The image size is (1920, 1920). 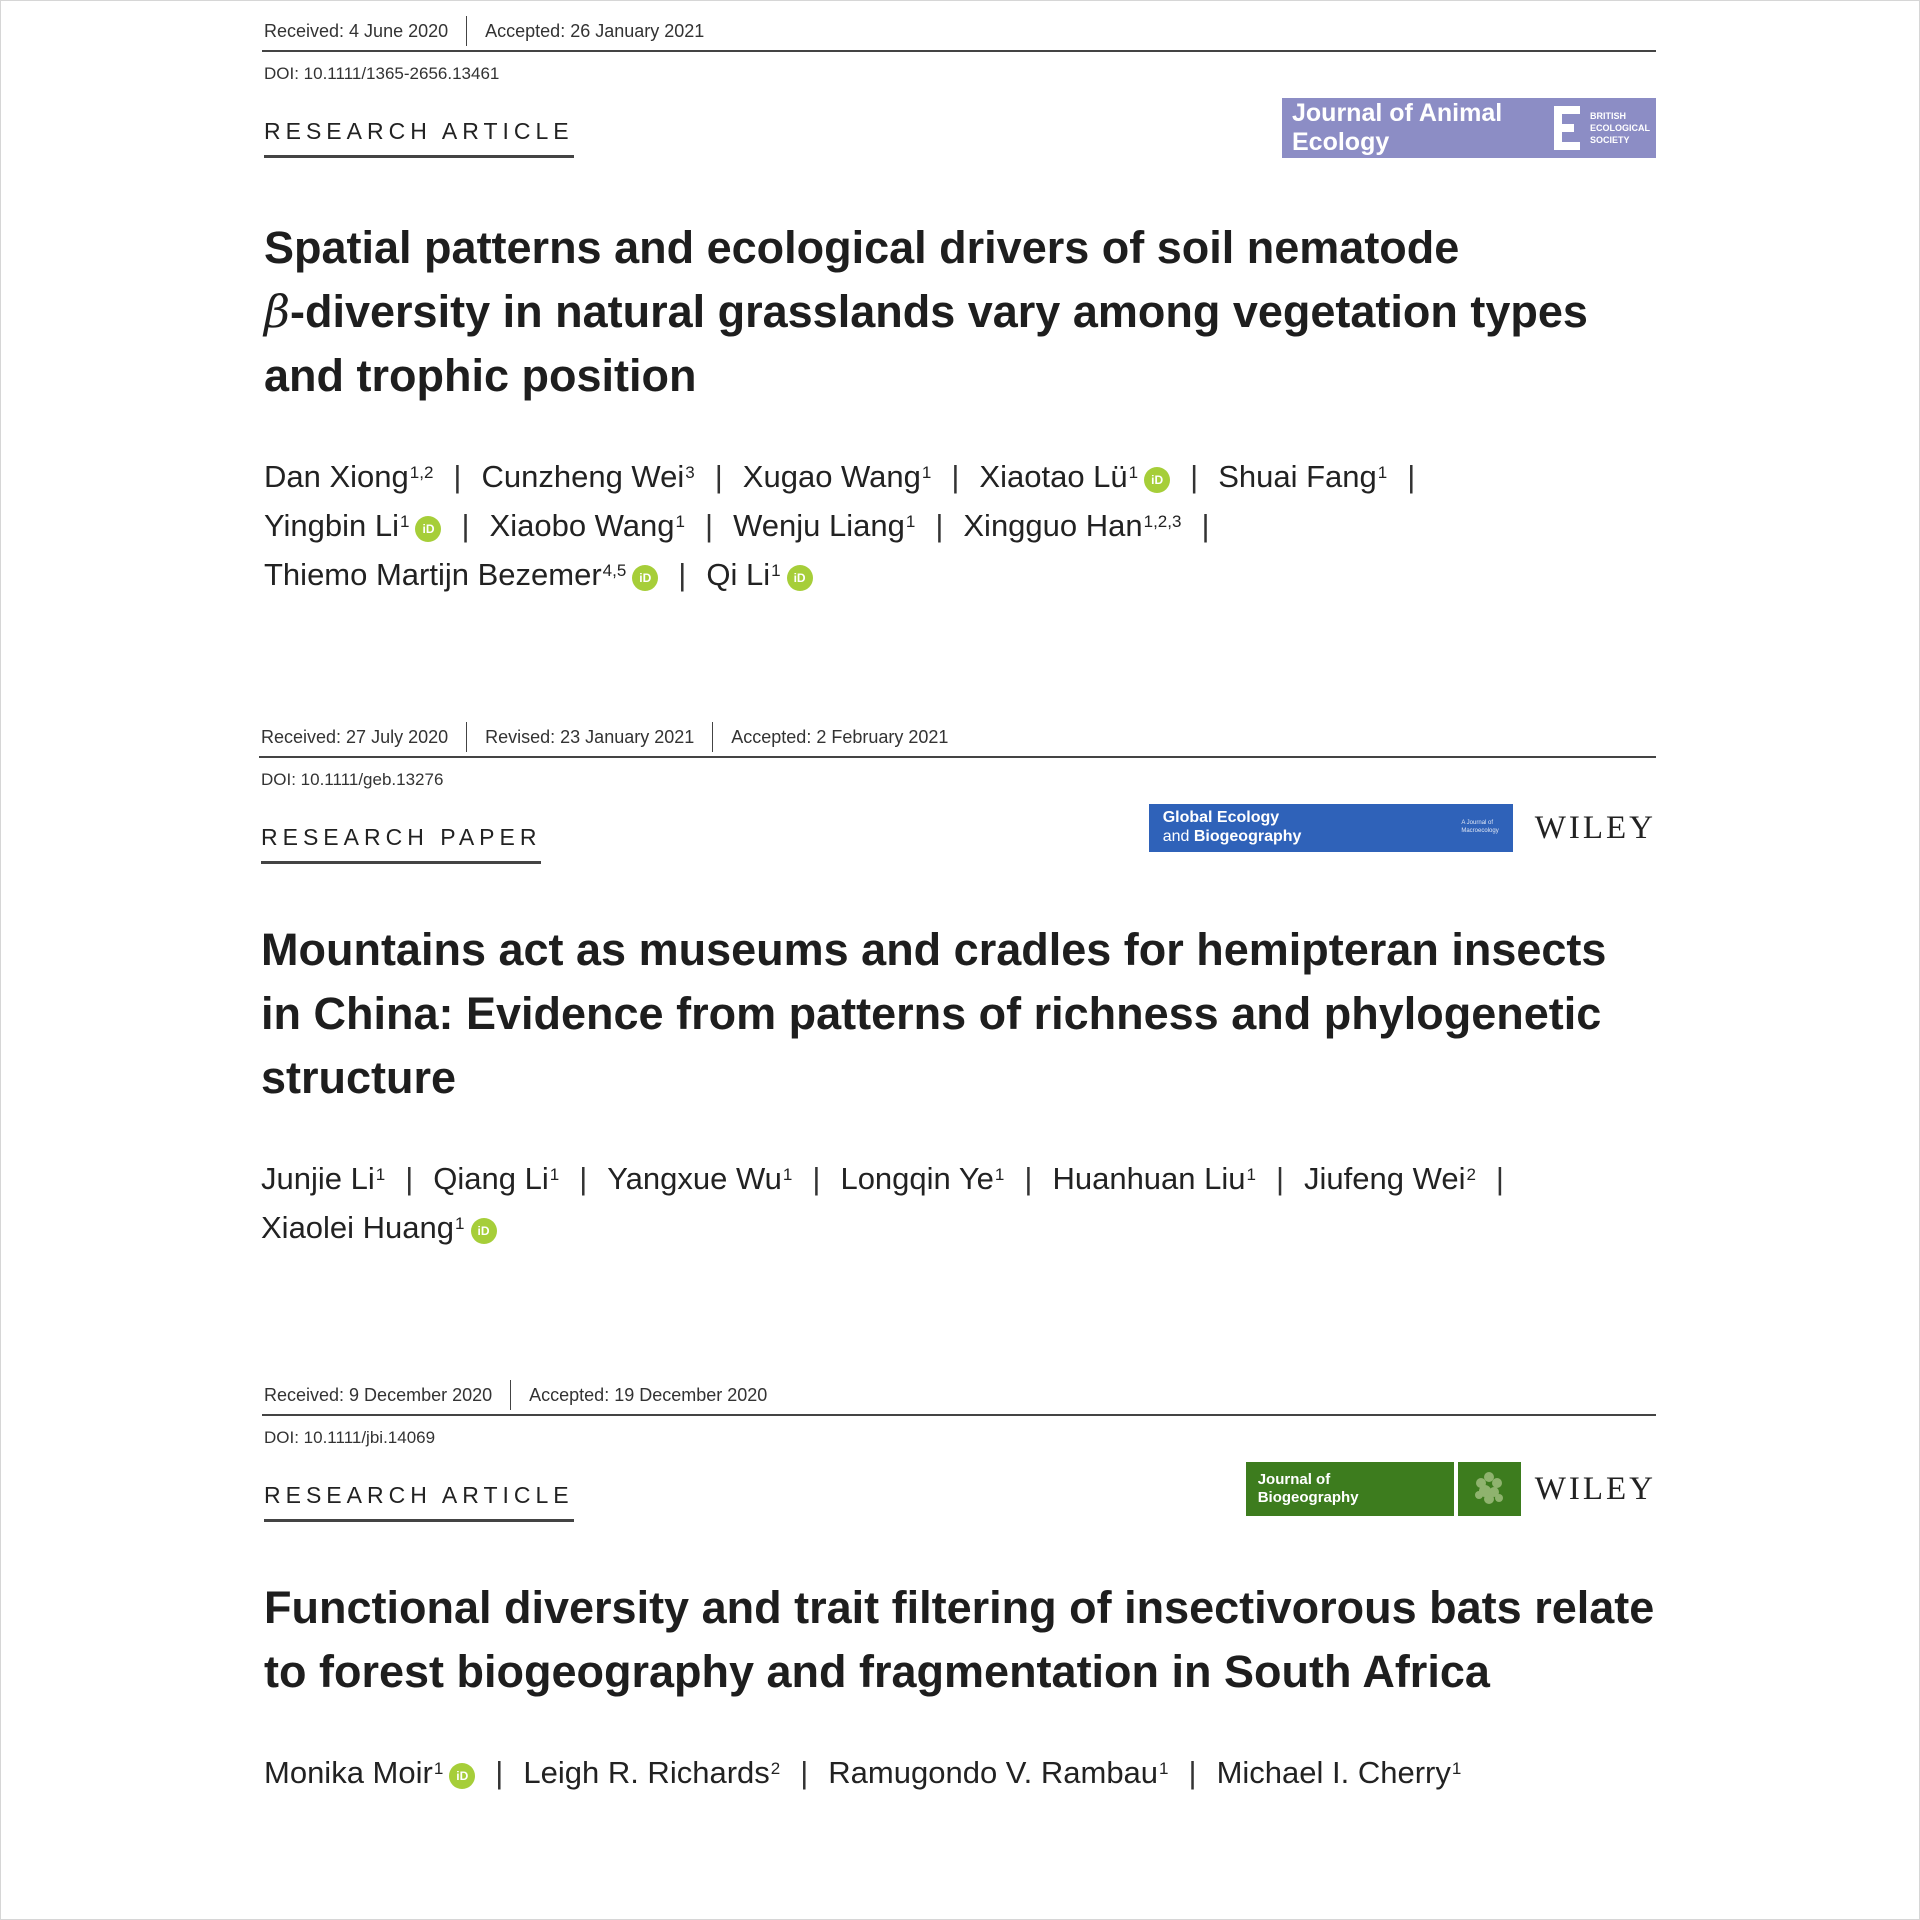 What do you see at coordinates (1339, 1772) in the screenshot?
I see `author: Michael I. Cherry1` at bounding box center [1339, 1772].